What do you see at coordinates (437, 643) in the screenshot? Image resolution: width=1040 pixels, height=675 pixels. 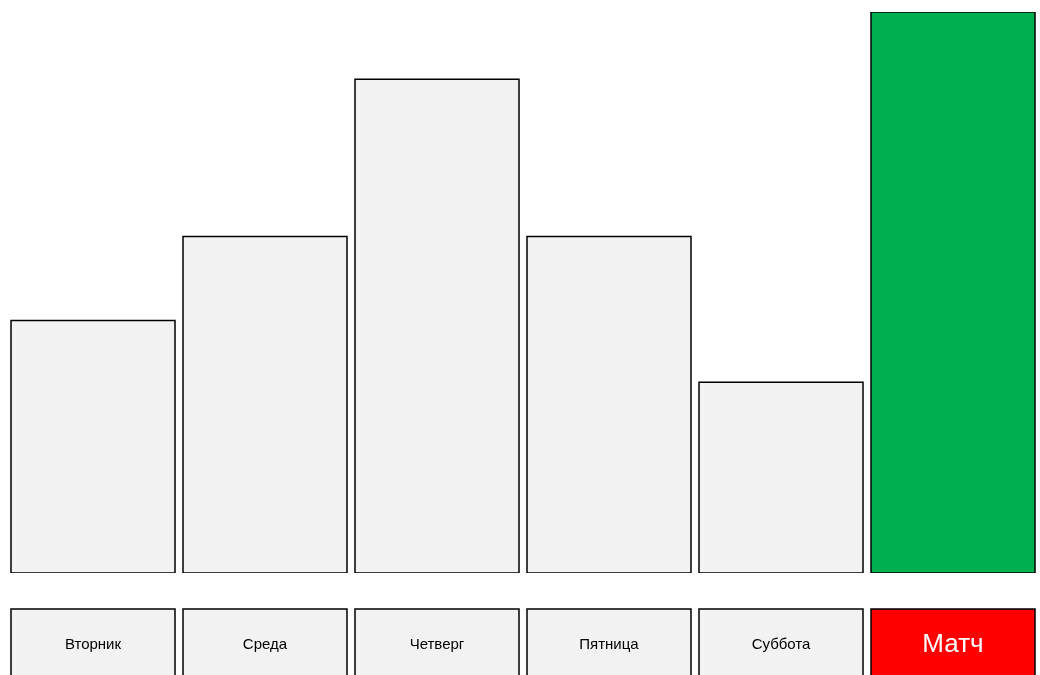 I see `x-tick-label: Четверг` at bounding box center [437, 643].